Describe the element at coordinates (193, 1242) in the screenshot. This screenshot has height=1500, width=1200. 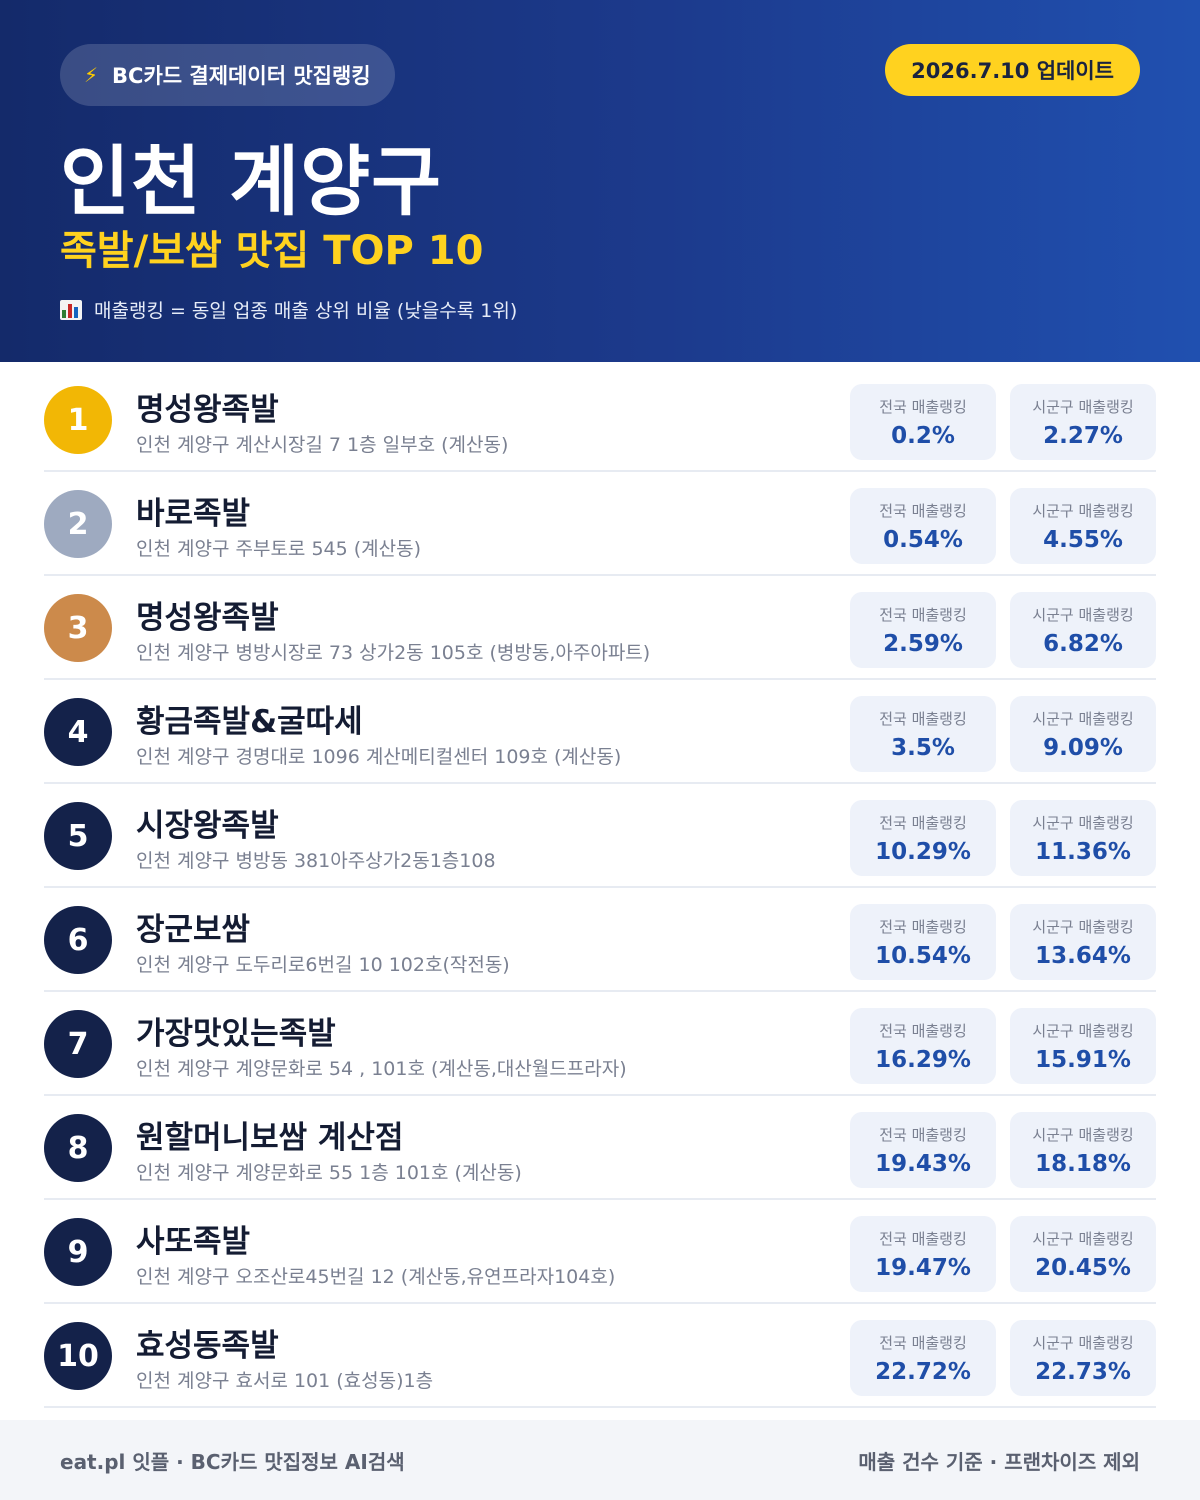
I see `restaurant-name: 사또족발` at that location.